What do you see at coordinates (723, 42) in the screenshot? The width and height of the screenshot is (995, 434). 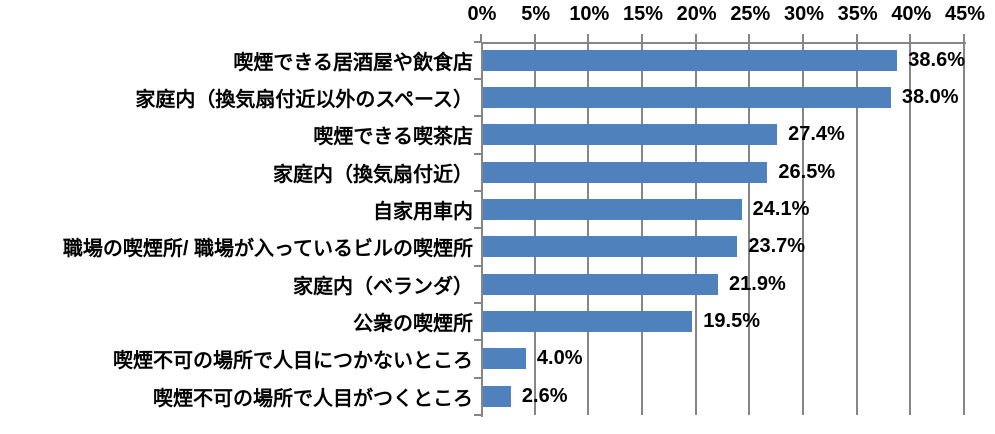 I see `x-axis-line` at bounding box center [723, 42].